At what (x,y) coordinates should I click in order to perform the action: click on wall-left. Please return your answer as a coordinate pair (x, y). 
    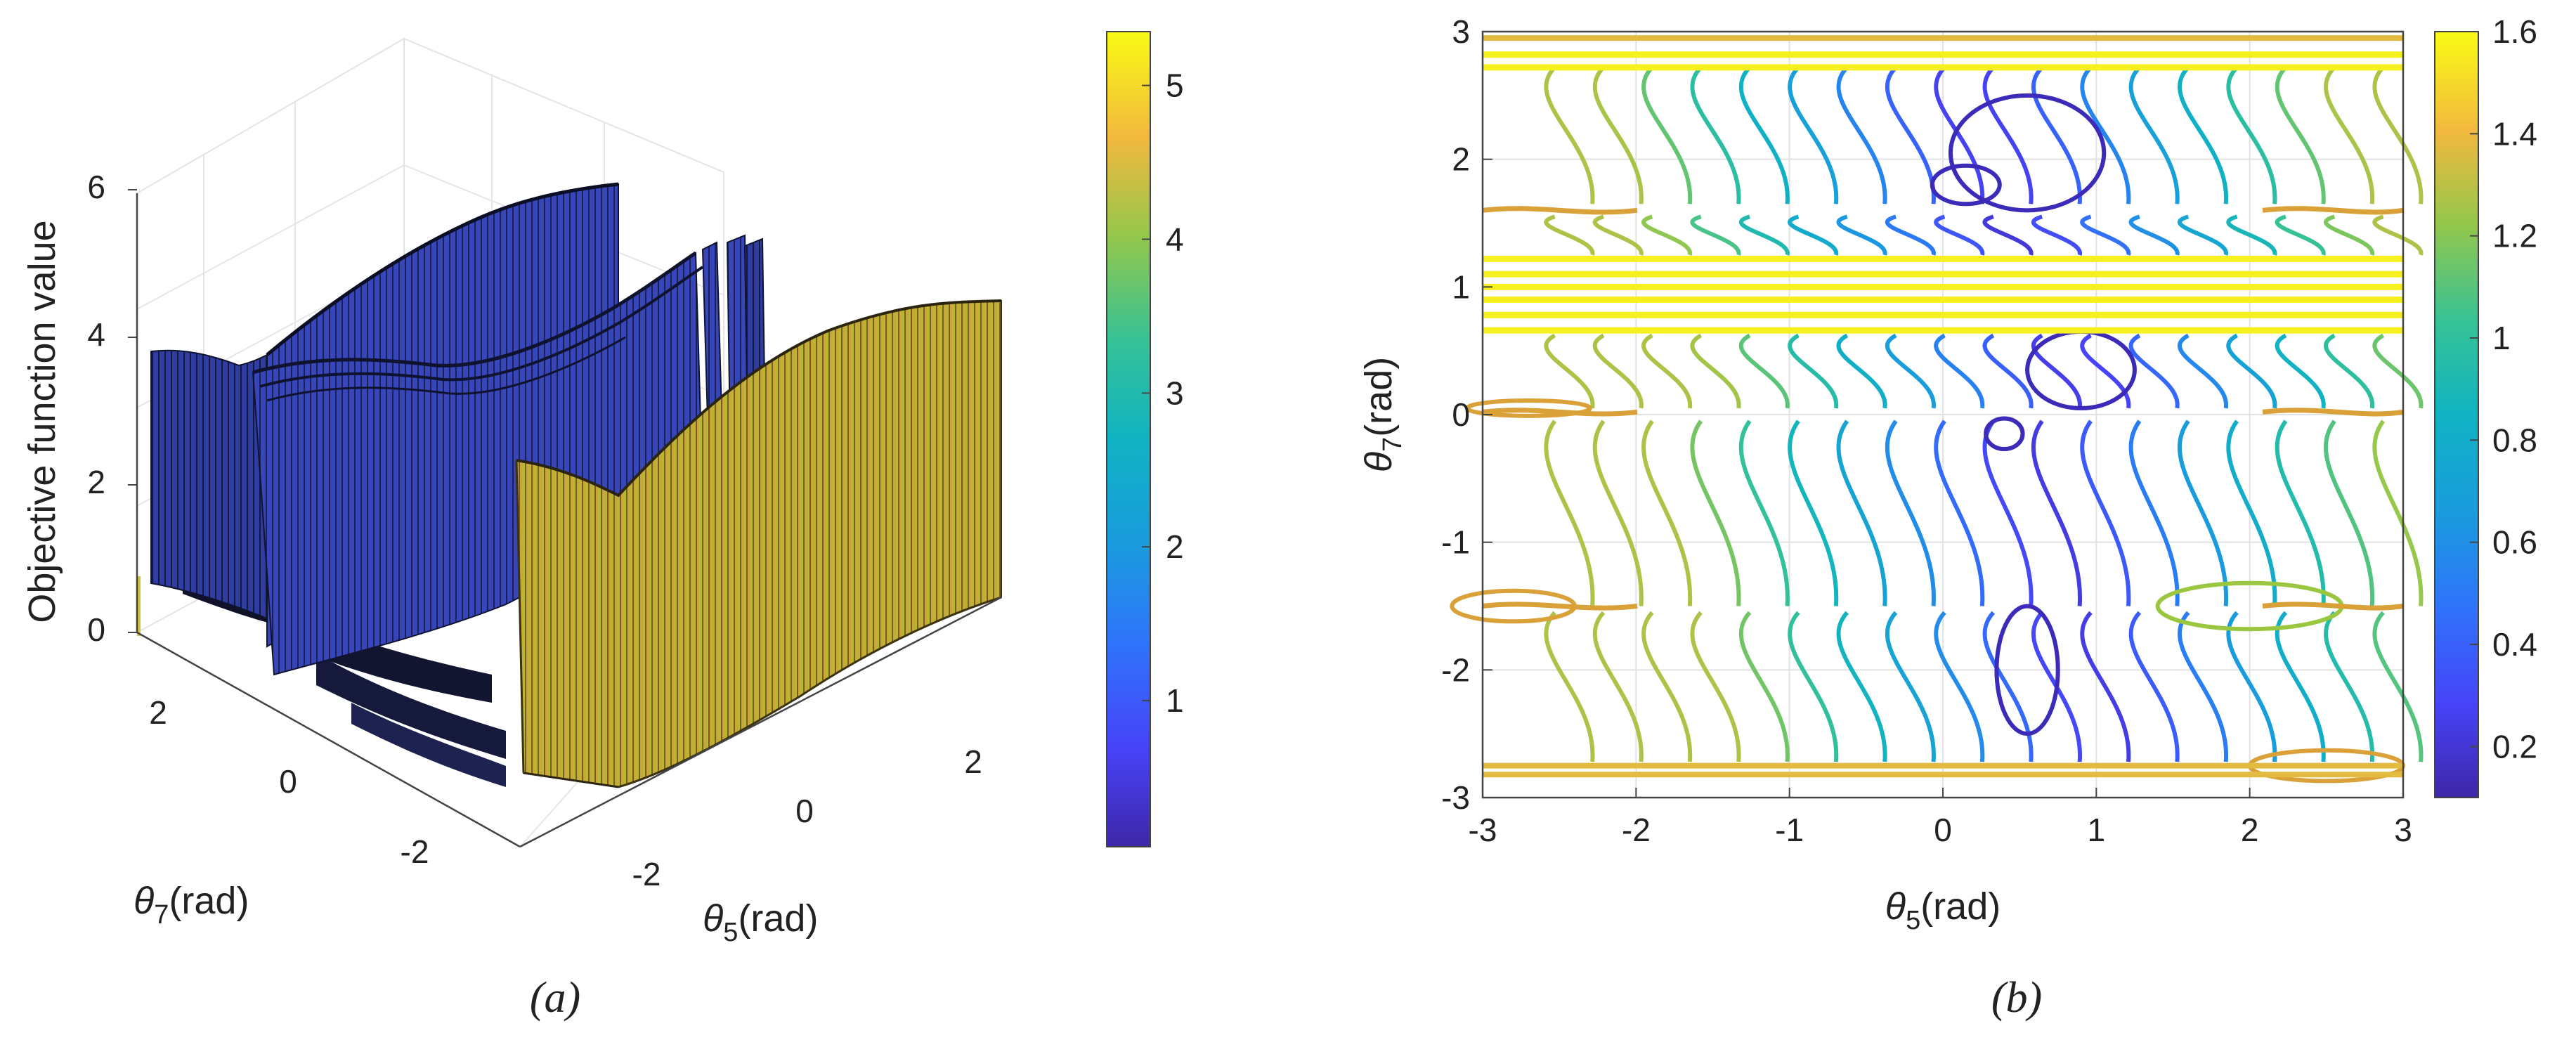
    Looking at the image, I should click on (209, 485).